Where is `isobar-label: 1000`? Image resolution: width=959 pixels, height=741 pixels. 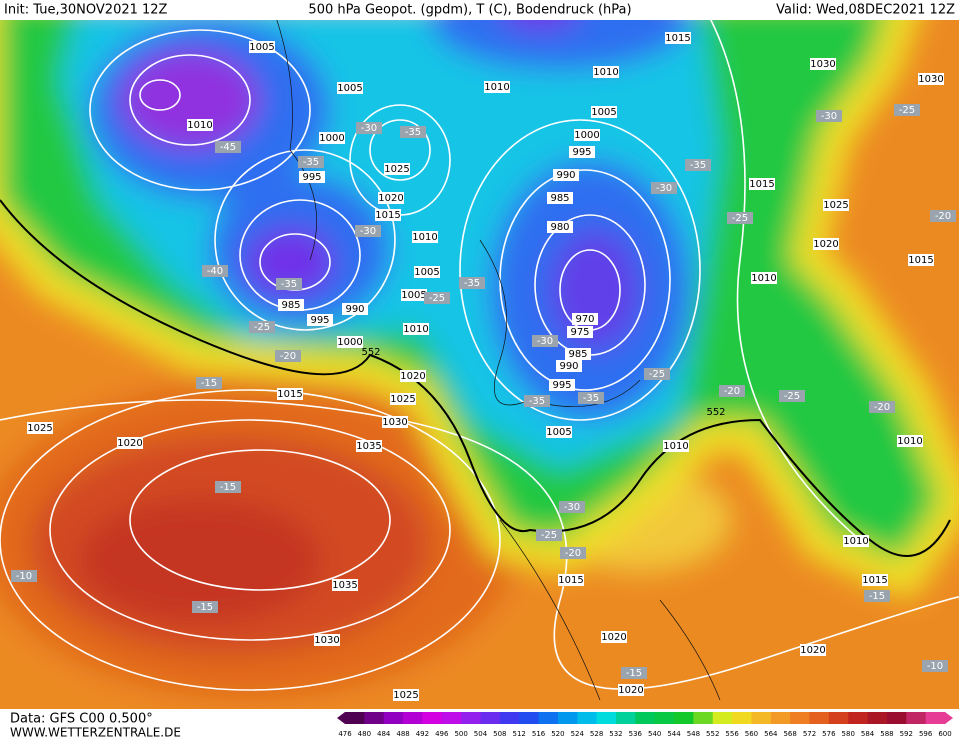 isobar-label: 1000 is located at coordinates (331, 138).